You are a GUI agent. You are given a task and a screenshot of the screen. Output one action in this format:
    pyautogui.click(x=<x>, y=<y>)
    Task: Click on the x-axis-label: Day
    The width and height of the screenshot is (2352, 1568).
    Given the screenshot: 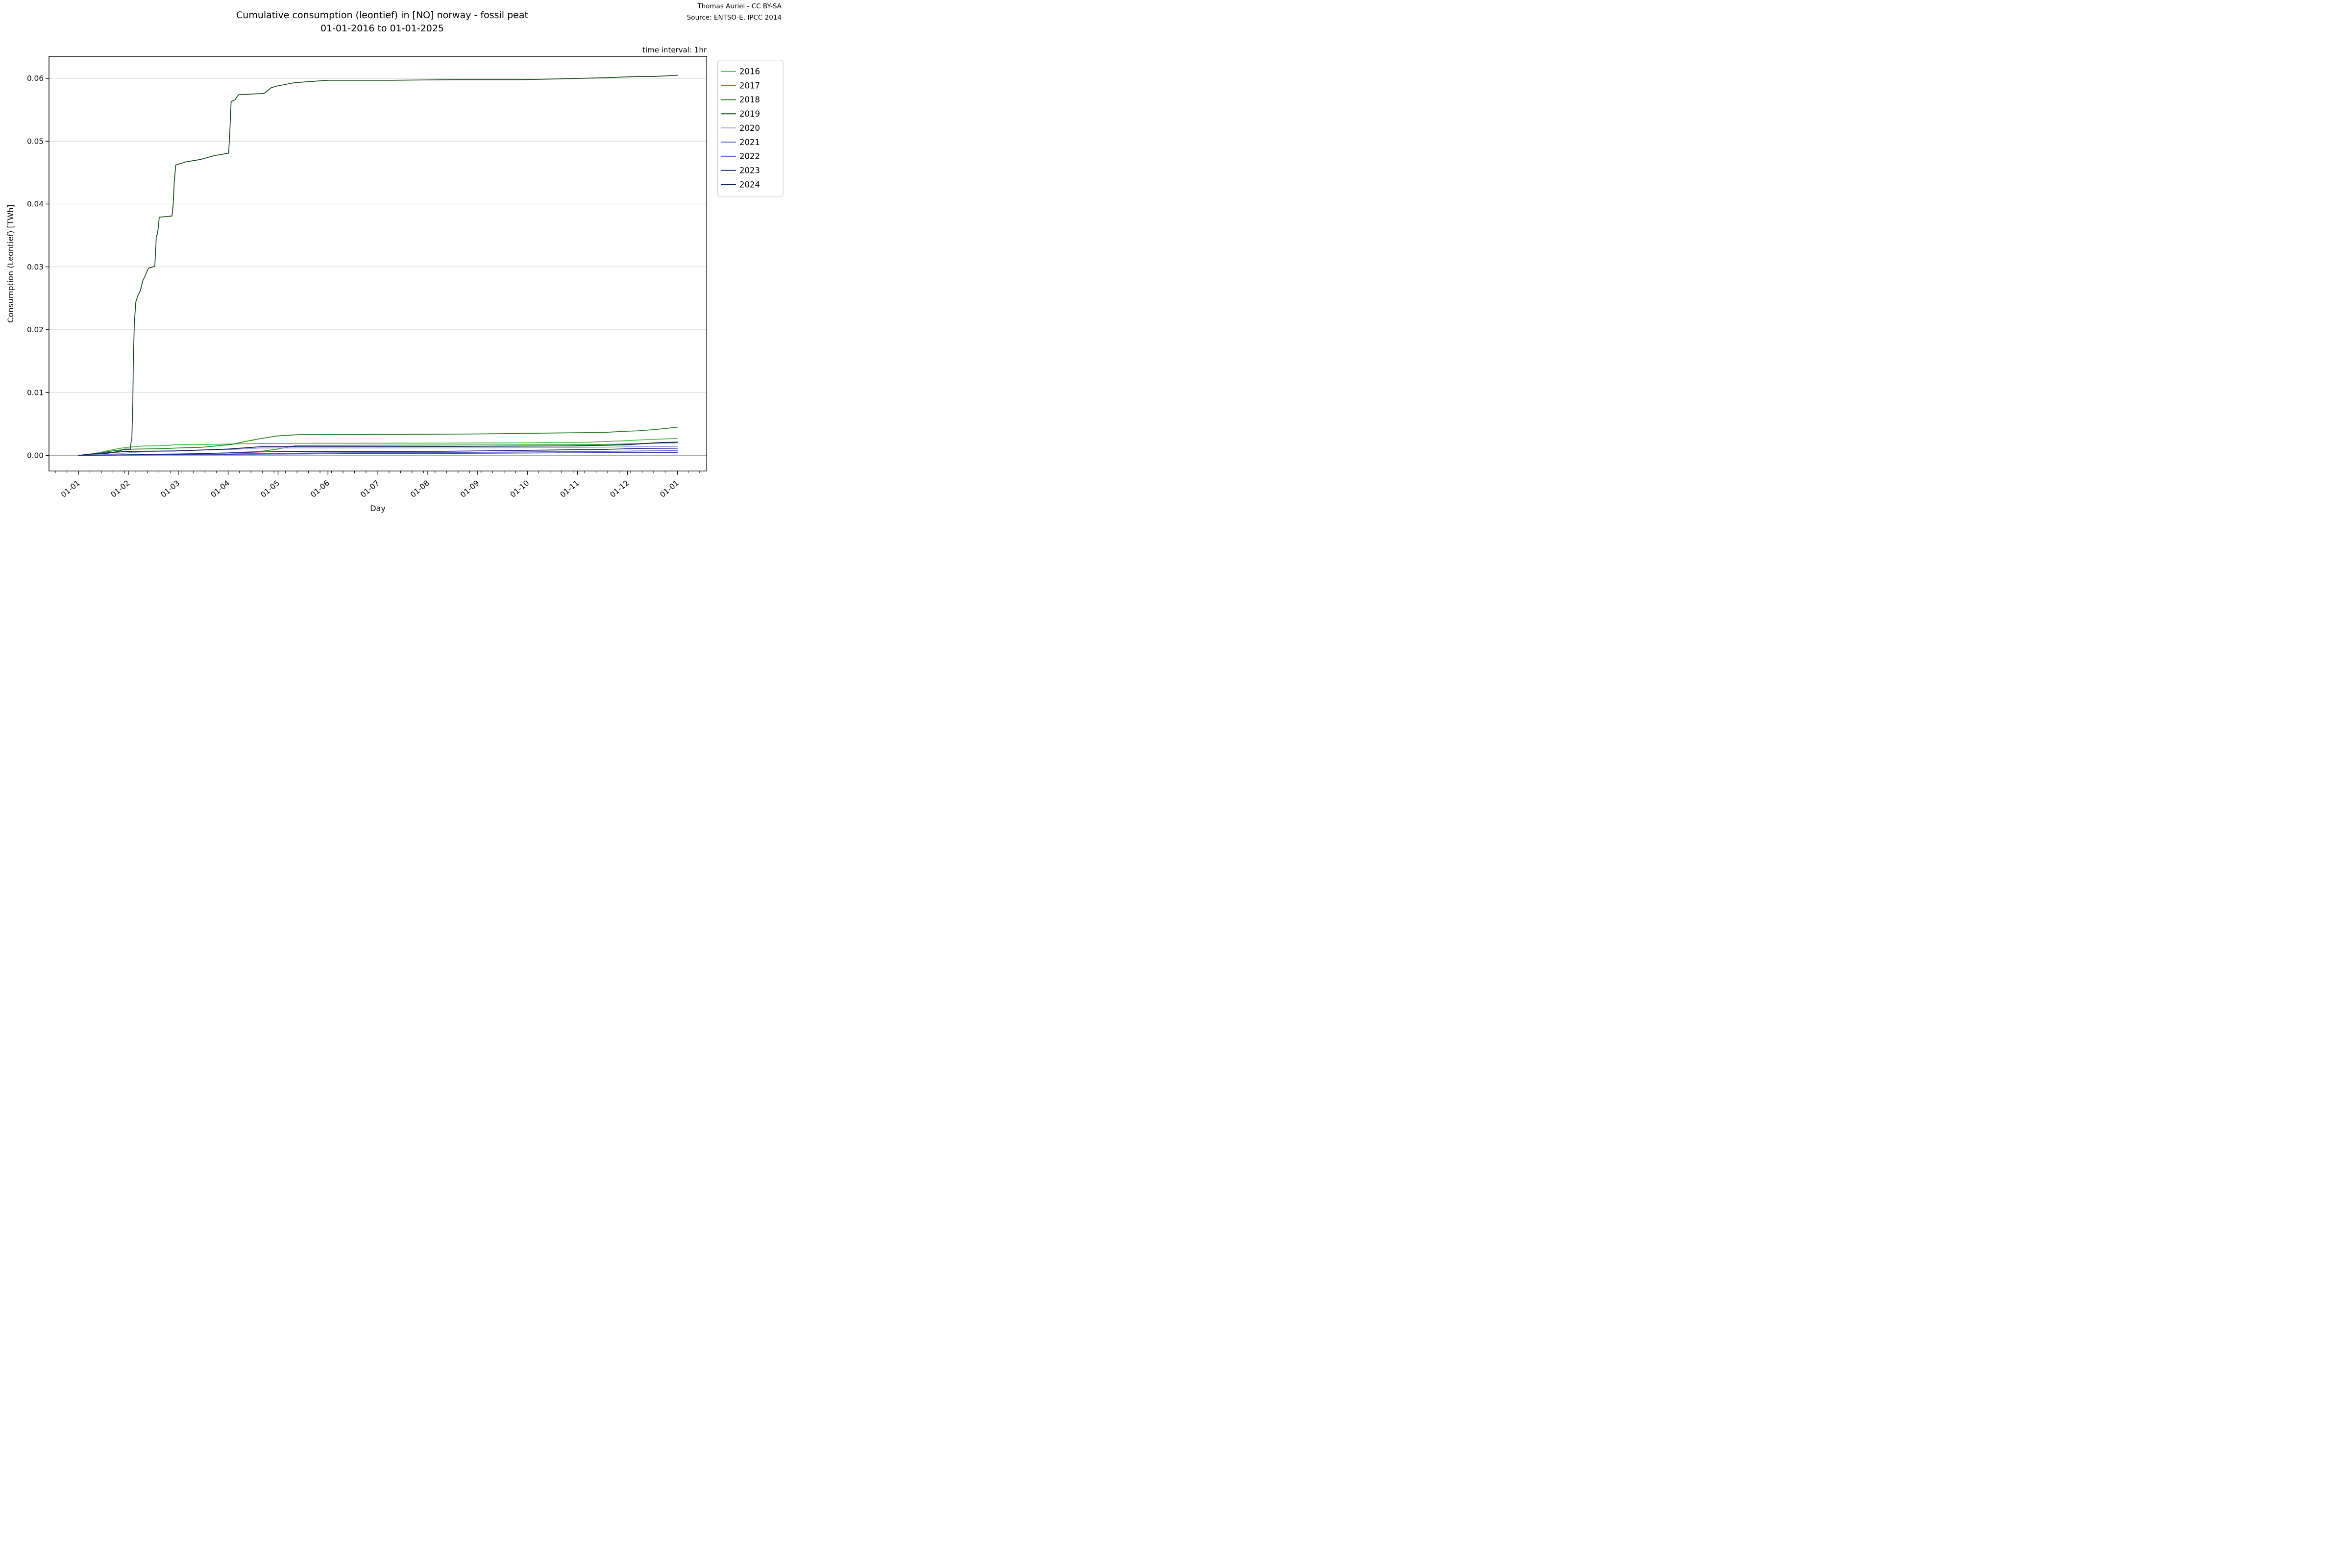 What is the action you would take?
    pyautogui.click(x=378, y=508)
    